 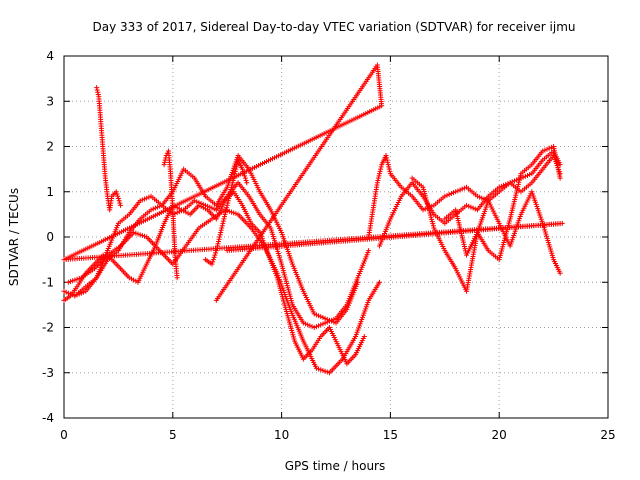 What do you see at coordinates (470, 201) in the screenshot?
I see `series-track-i` at bounding box center [470, 201].